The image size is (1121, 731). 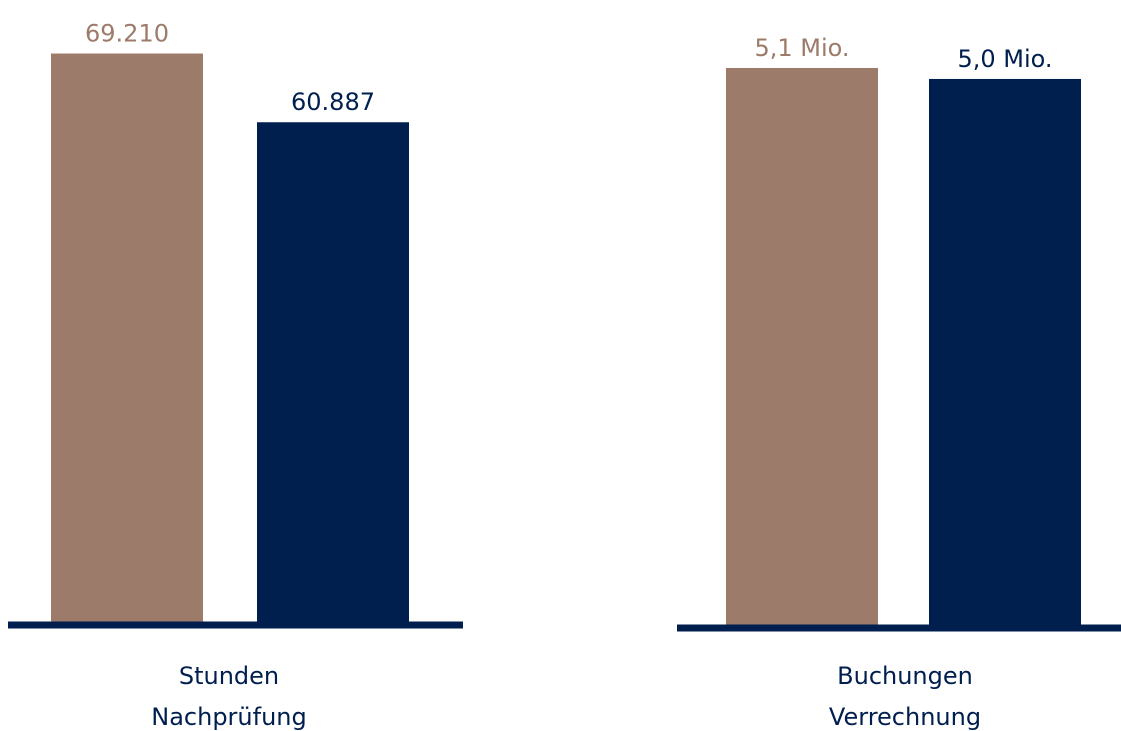 I want to click on category-label: Buchungen, so click(x=905, y=676).